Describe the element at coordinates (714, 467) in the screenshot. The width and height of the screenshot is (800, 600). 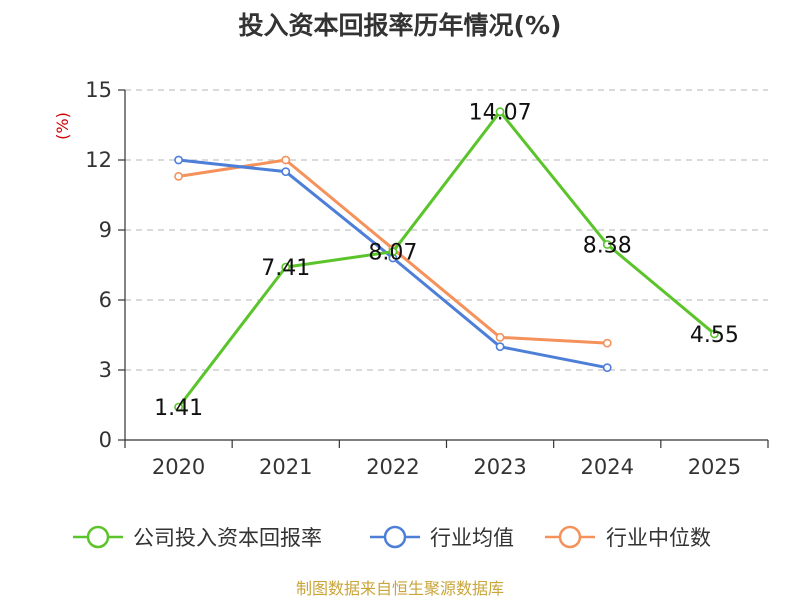
I see `x-tick-label: 2025` at that location.